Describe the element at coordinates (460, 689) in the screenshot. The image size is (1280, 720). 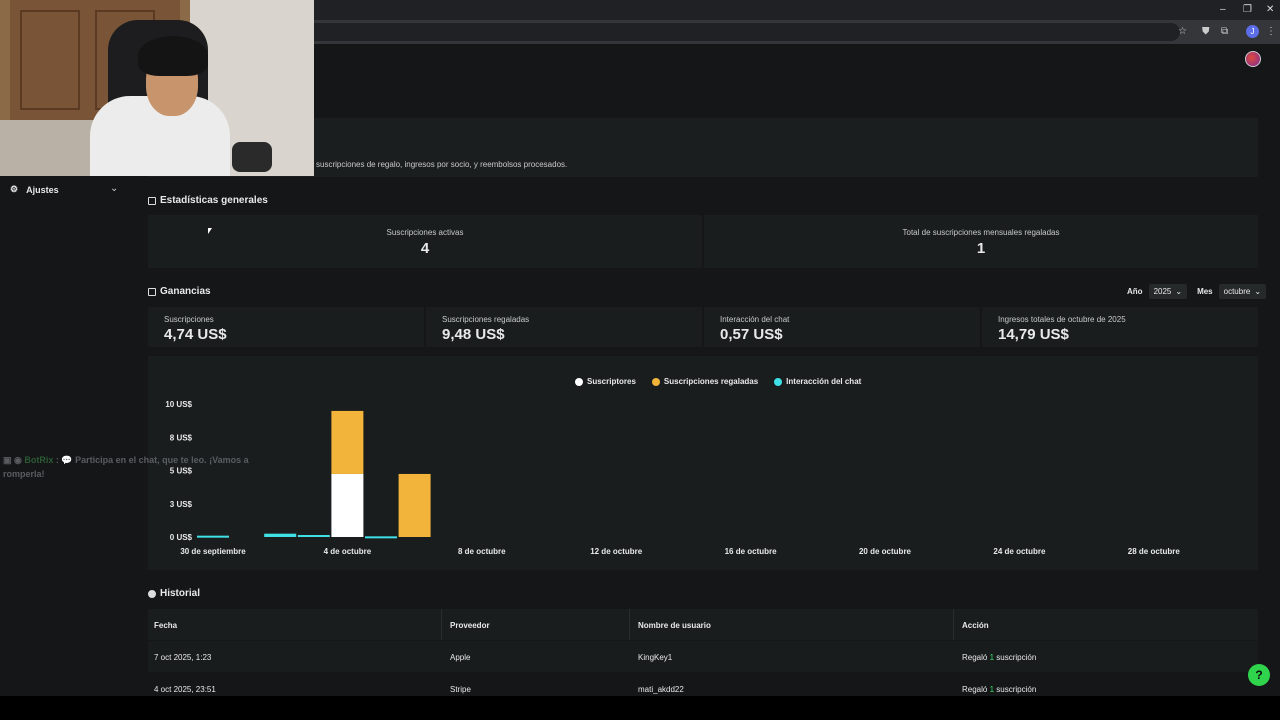
I see `provider-cell: Stripe` at that location.